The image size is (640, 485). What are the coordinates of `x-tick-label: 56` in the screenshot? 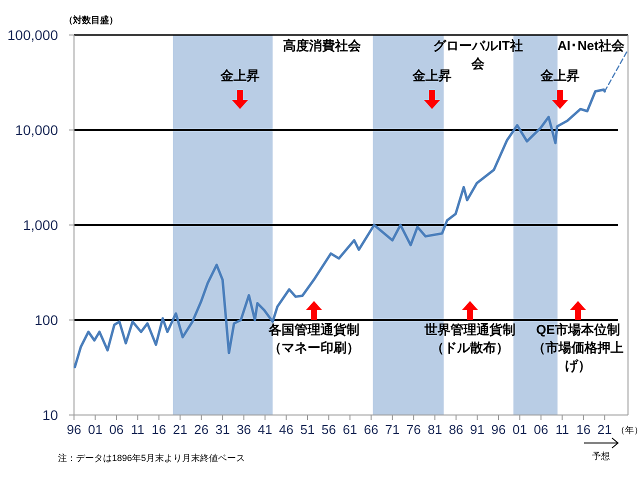 It's located at (328, 429).